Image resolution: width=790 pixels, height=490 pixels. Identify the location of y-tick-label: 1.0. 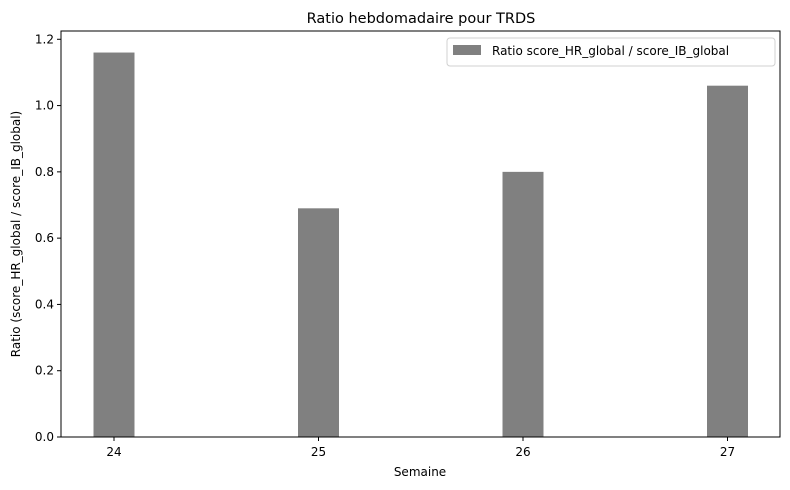
(44, 106).